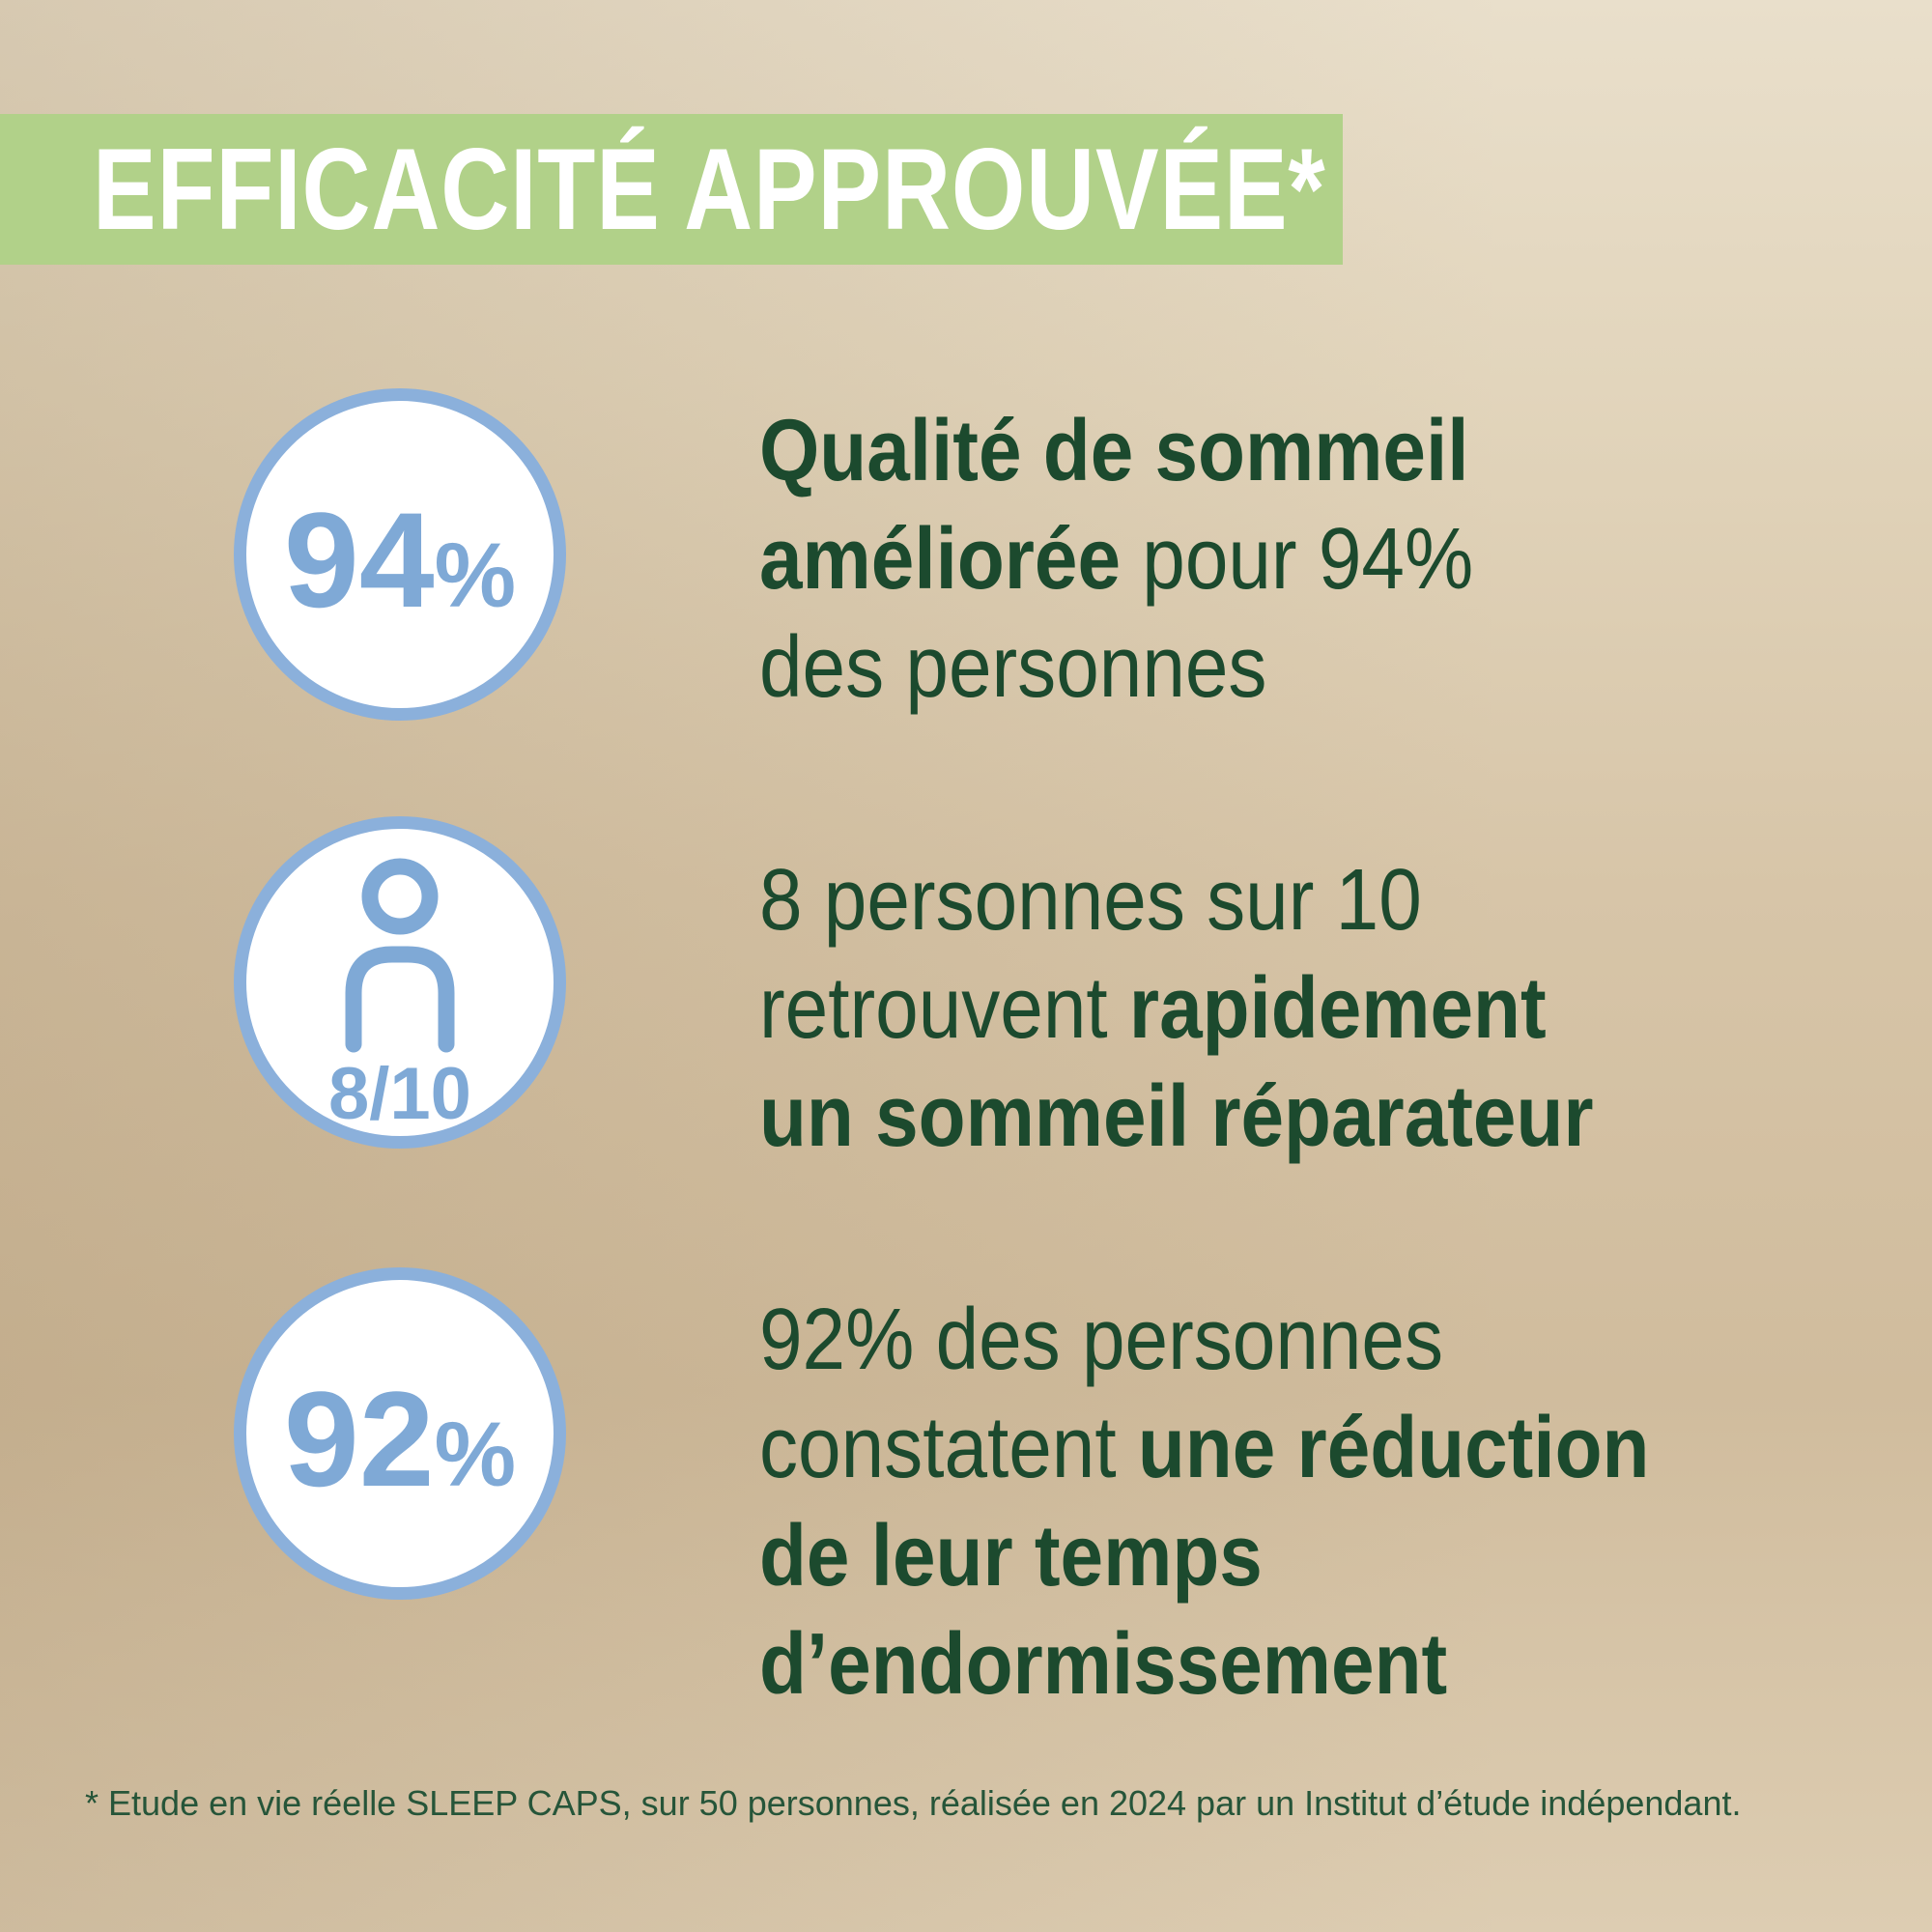  I want to click on stat-badge-92-percent: 92%, so click(400, 1433).